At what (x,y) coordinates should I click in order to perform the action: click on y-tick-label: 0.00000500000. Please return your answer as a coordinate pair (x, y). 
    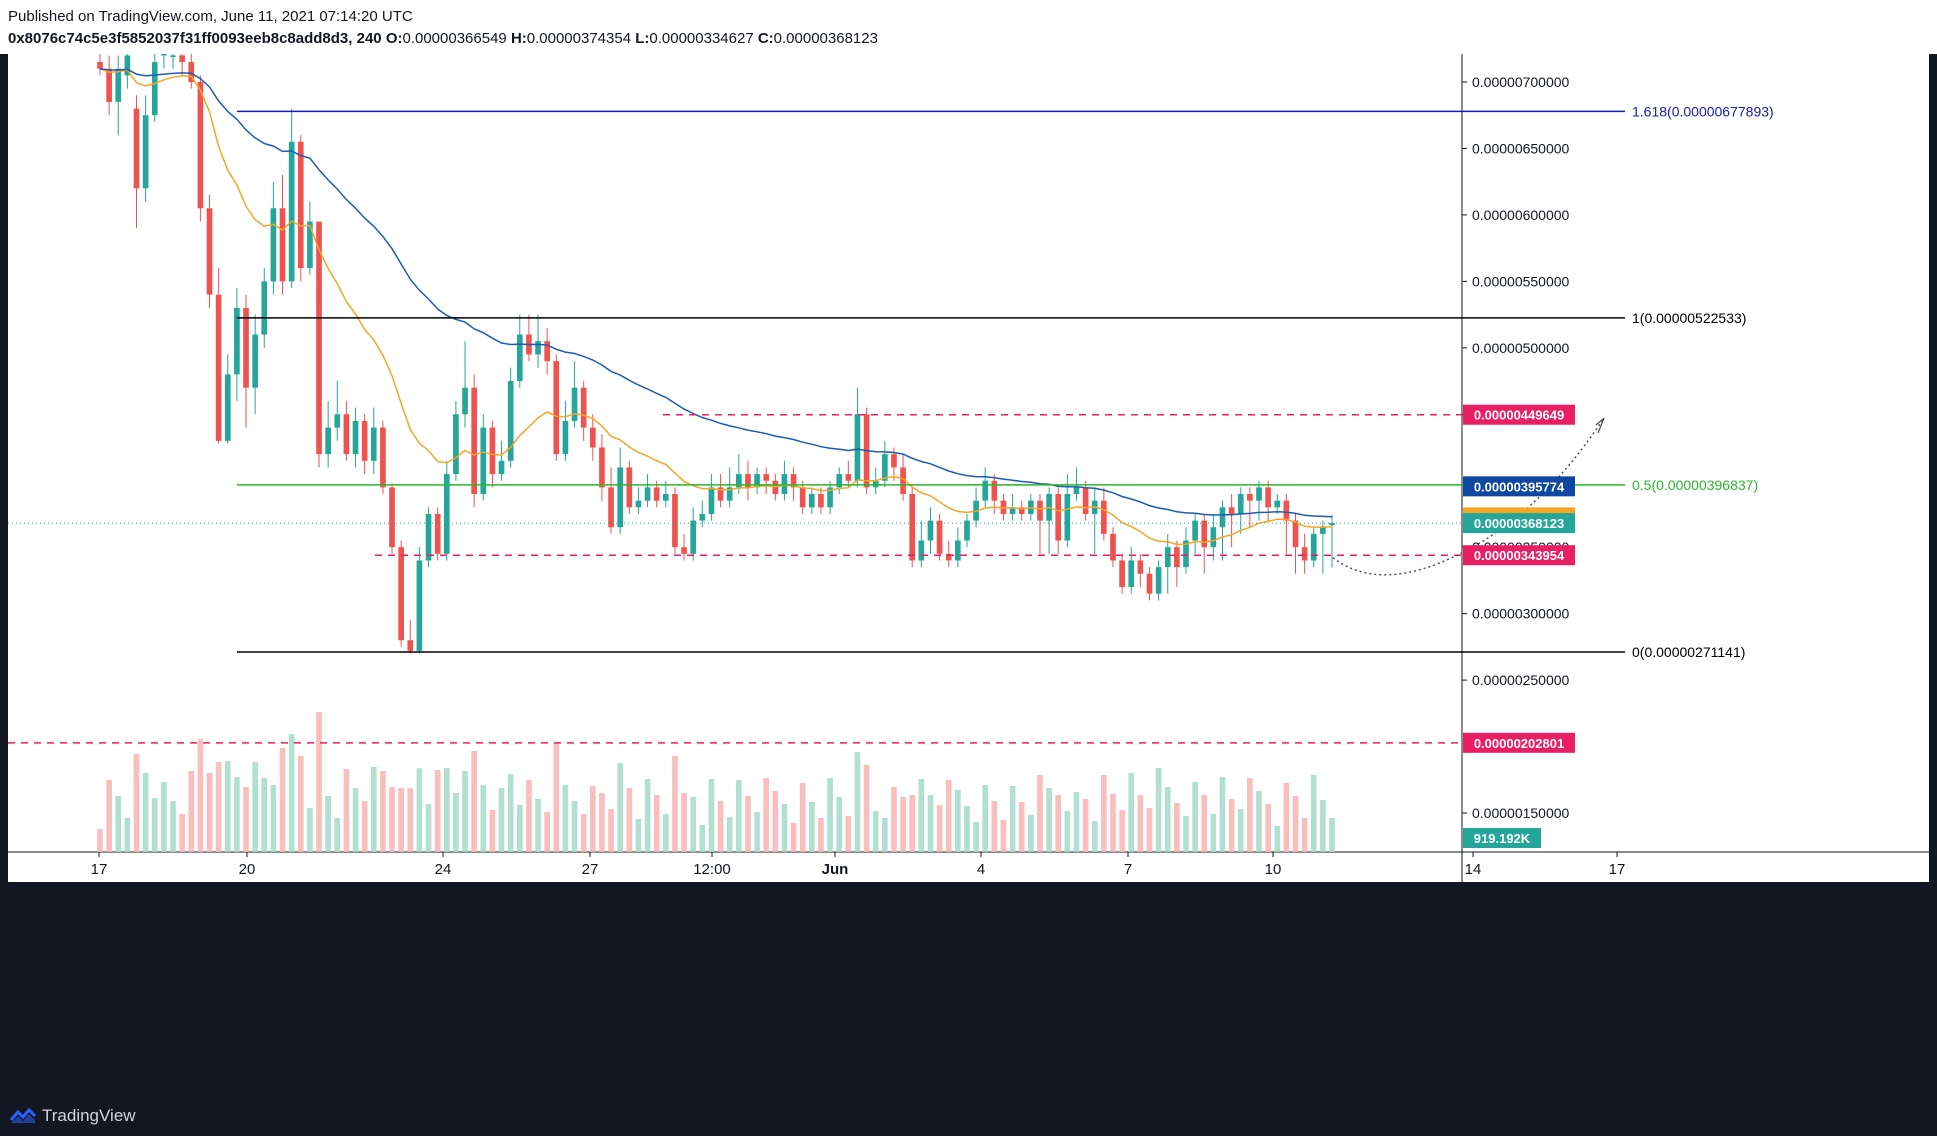
    Looking at the image, I should click on (1521, 348).